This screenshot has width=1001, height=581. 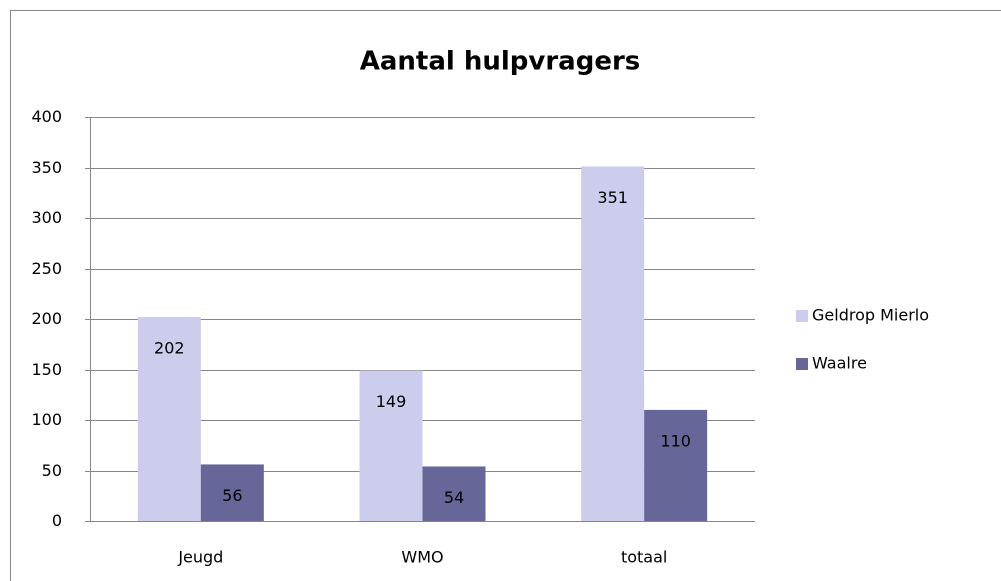 What do you see at coordinates (200, 557) in the screenshot?
I see `x-tick-label: Jeugd` at bounding box center [200, 557].